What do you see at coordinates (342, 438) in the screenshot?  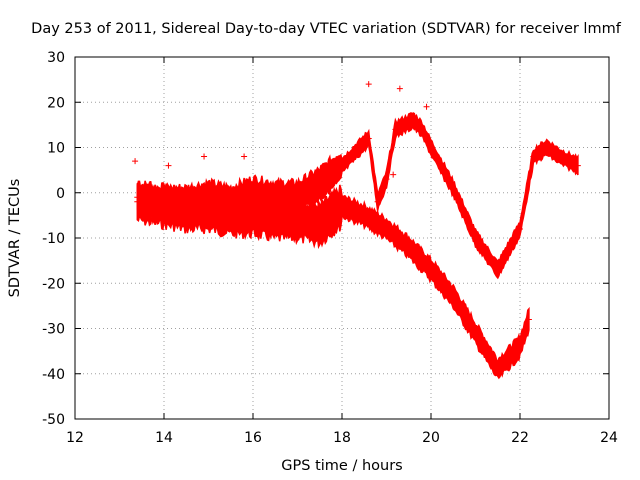 I see `x-tick-label: 18` at bounding box center [342, 438].